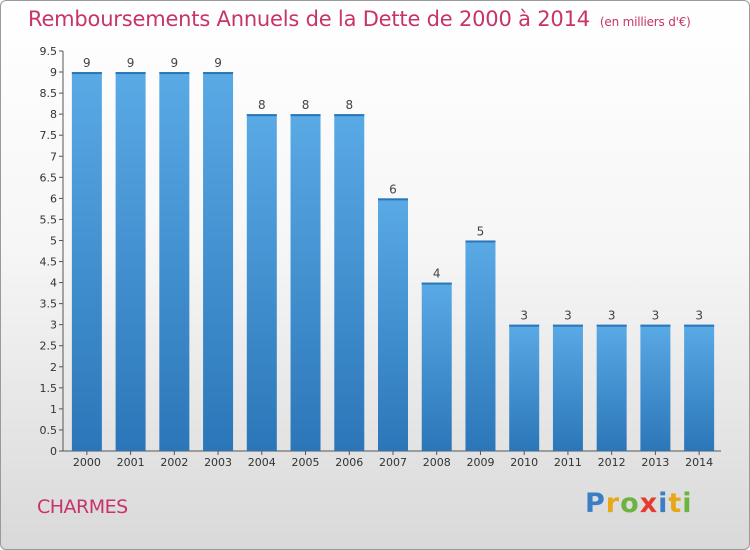  Describe the element at coordinates (656, 316) in the screenshot. I see `data-label-2013: 3` at that location.